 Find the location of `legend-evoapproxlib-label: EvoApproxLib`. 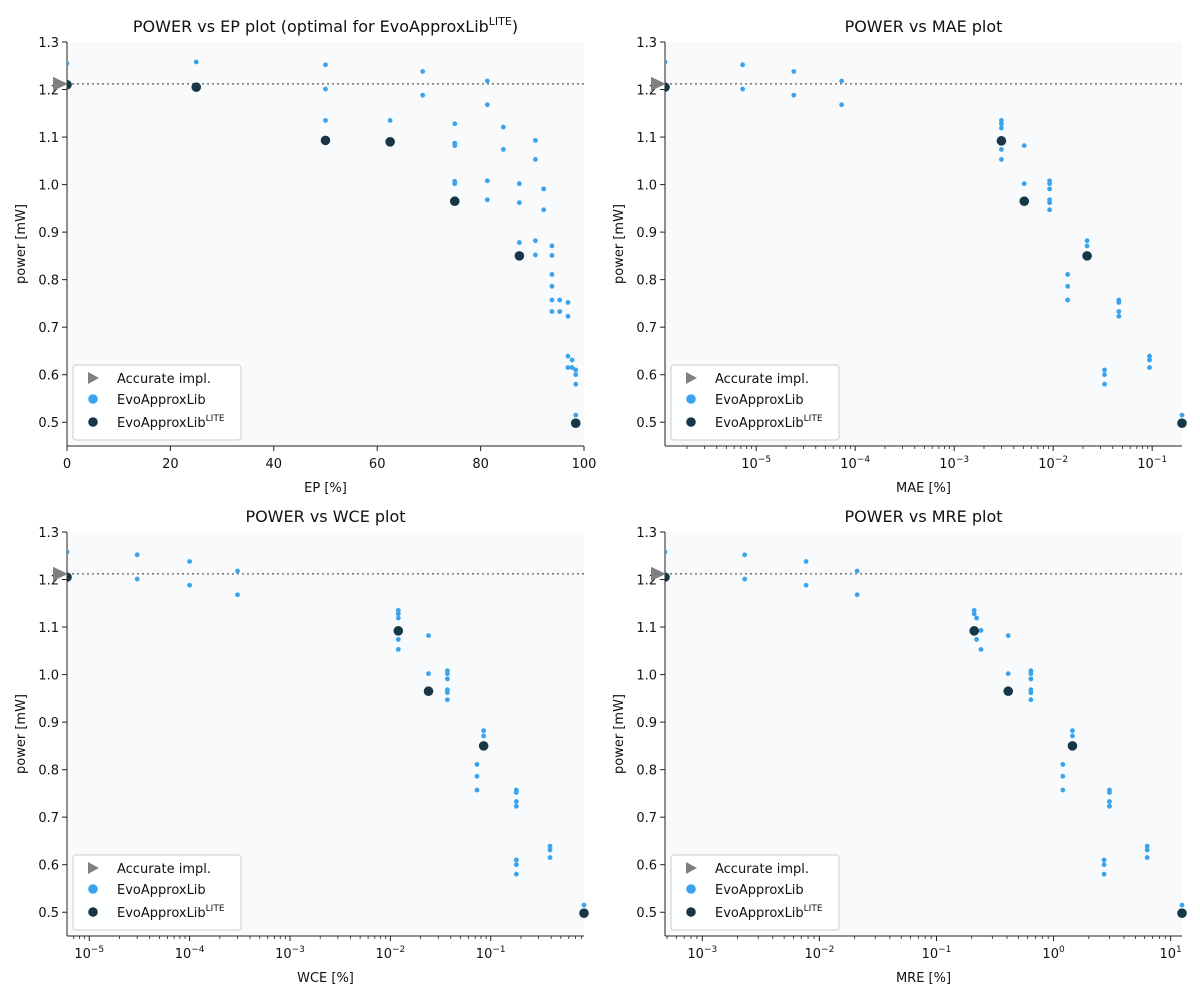

legend-evoapproxlib-label: EvoApproxLib is located at coordinates (759, 890).